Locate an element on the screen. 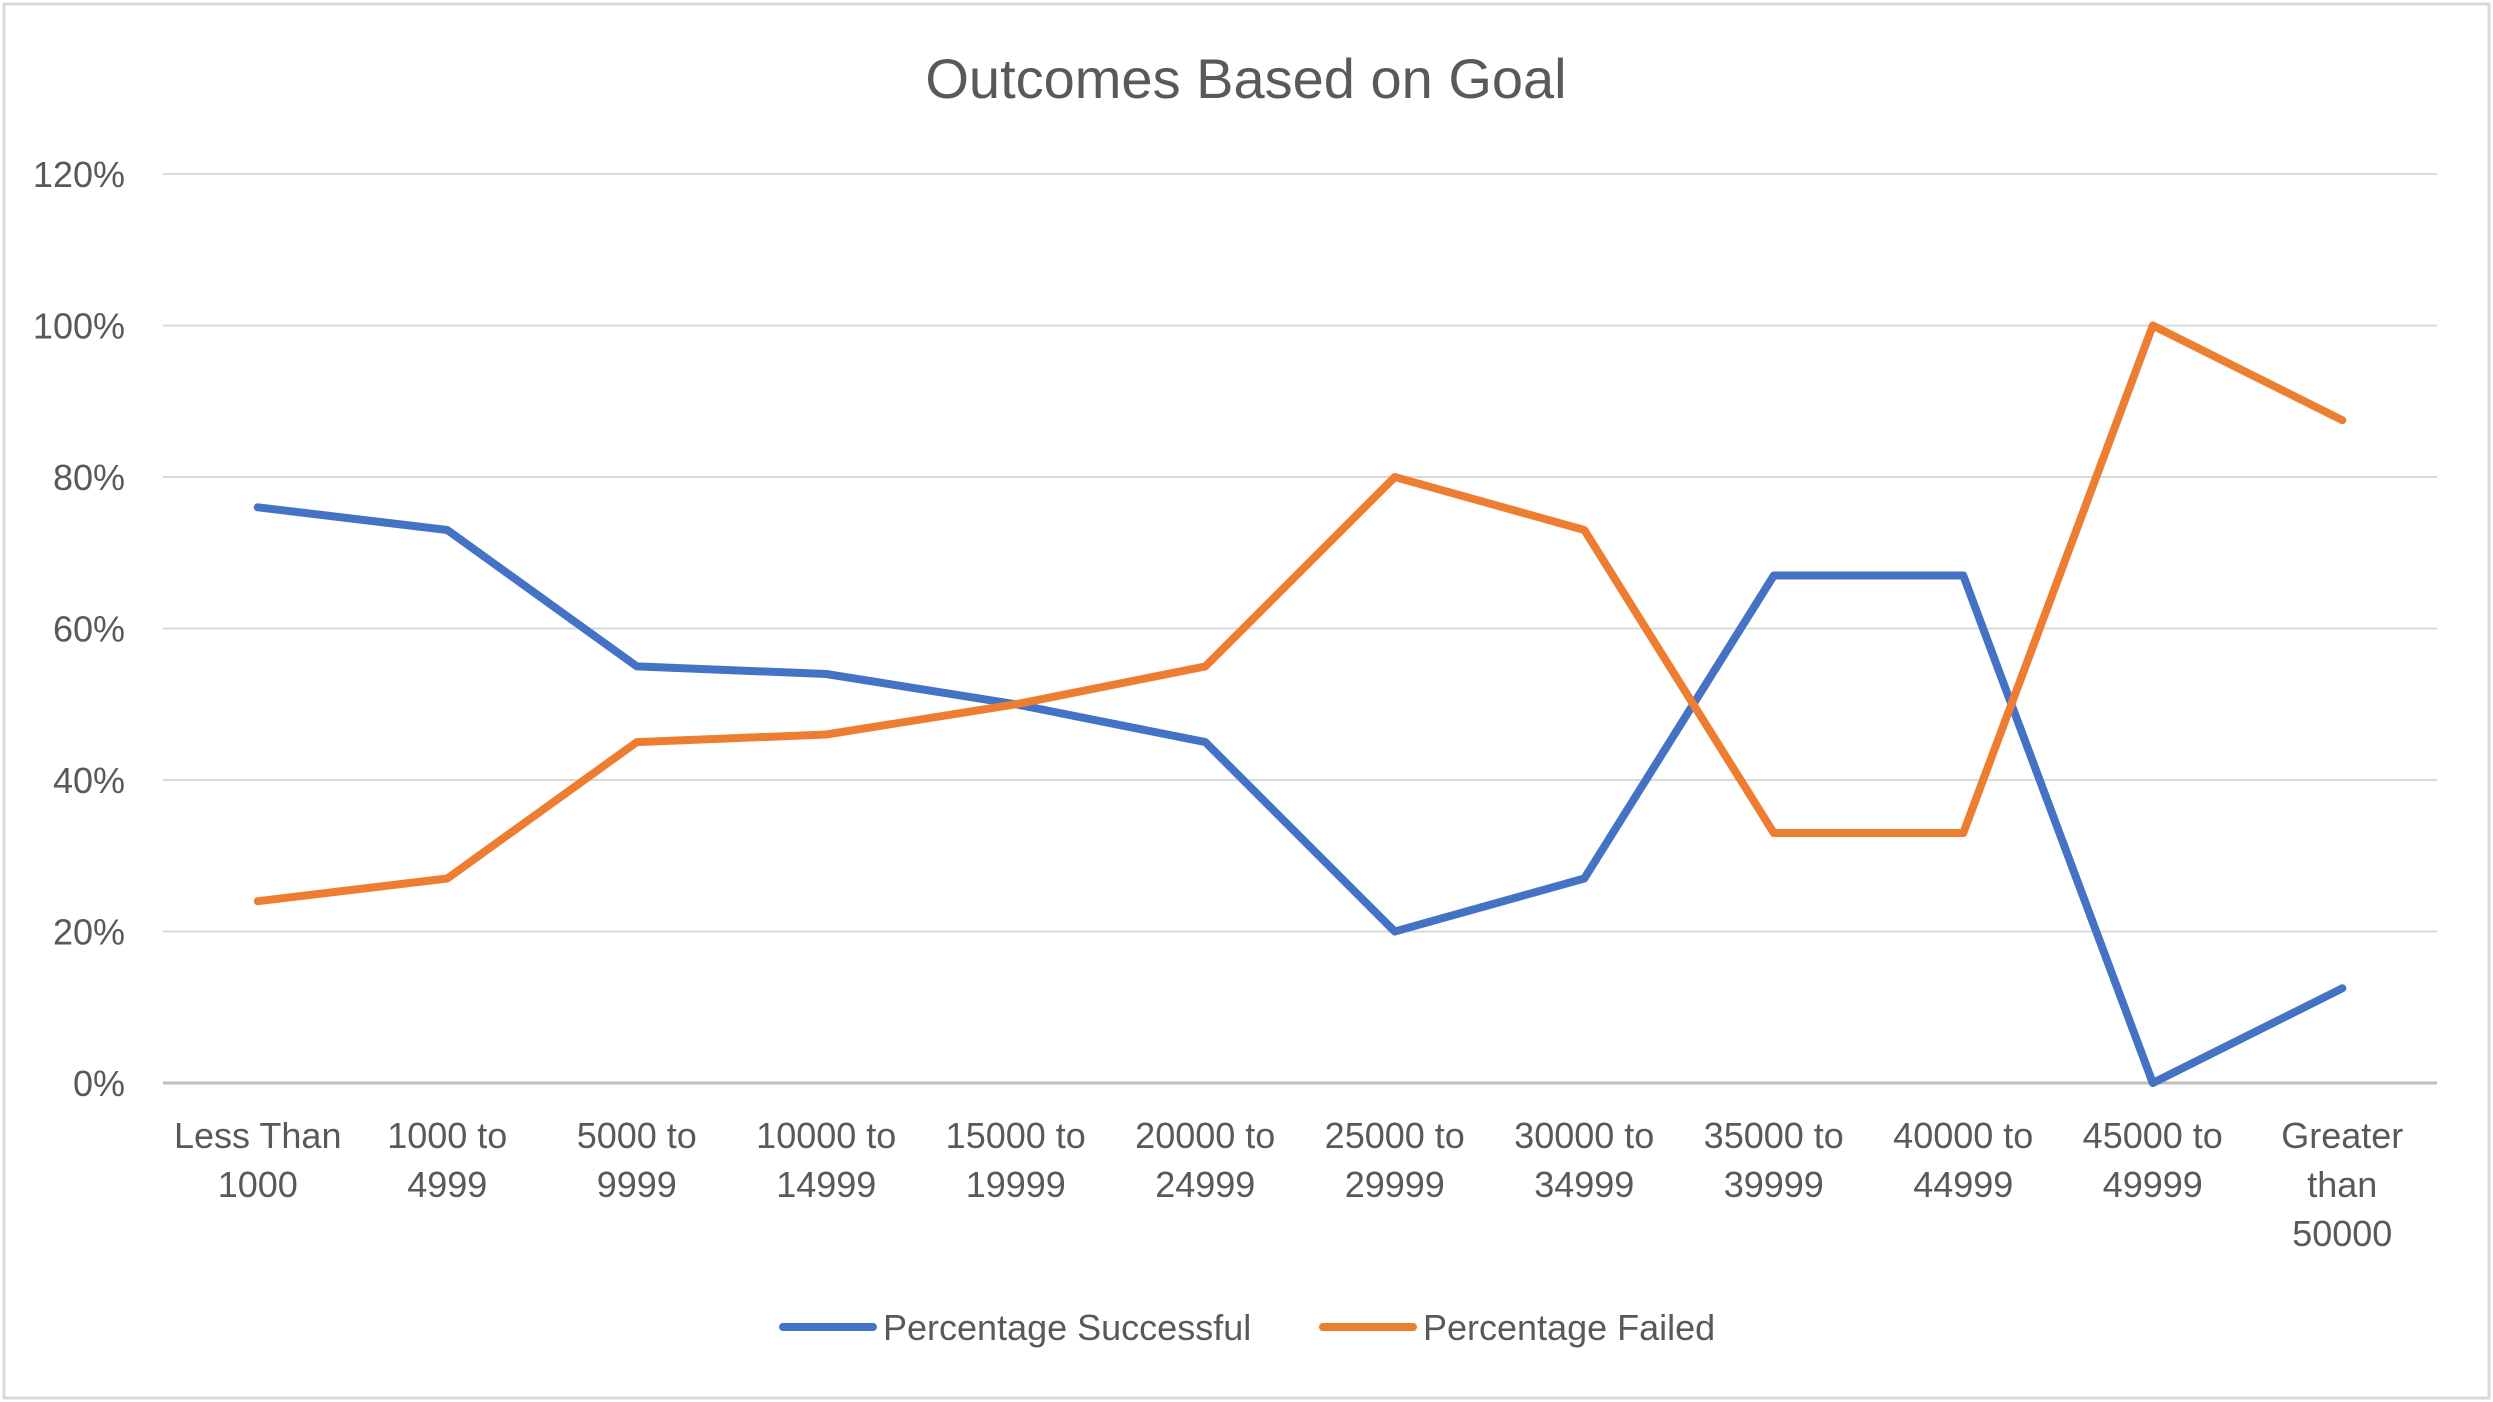 The height and width of the screenshot is (1402, 2493). legend-label: Percentage Successful is located at coordinates (1067, 1327).